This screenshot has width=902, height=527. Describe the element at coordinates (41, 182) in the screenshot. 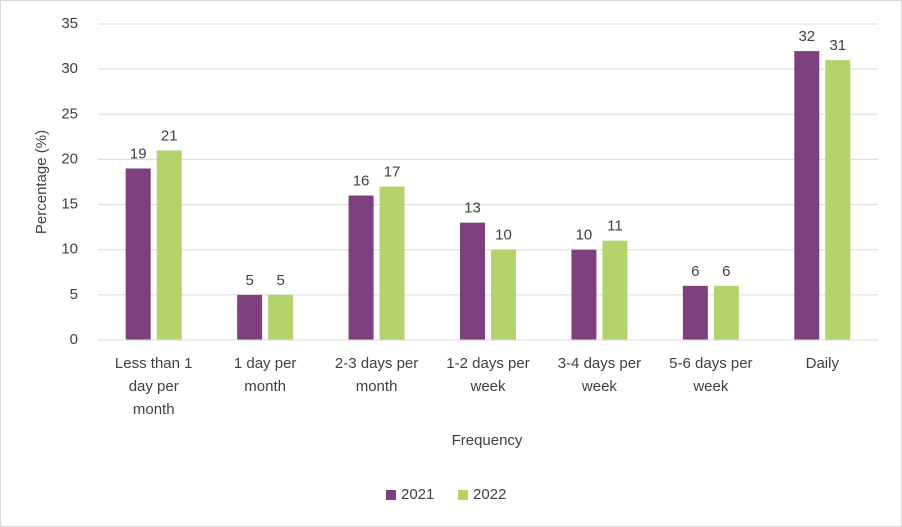

I see `y-axis-title: Percentage (%)` at that location.